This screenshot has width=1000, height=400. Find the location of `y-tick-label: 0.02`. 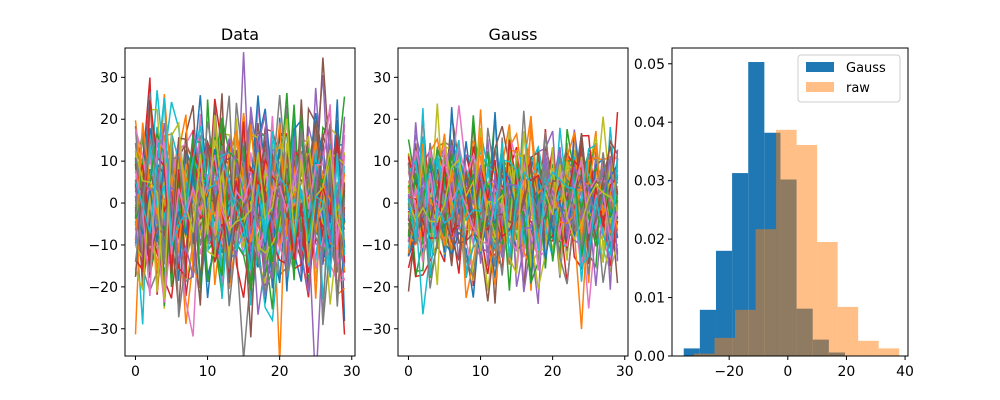

y-tick-label: 0.02 is located at coordinates (649, 240).